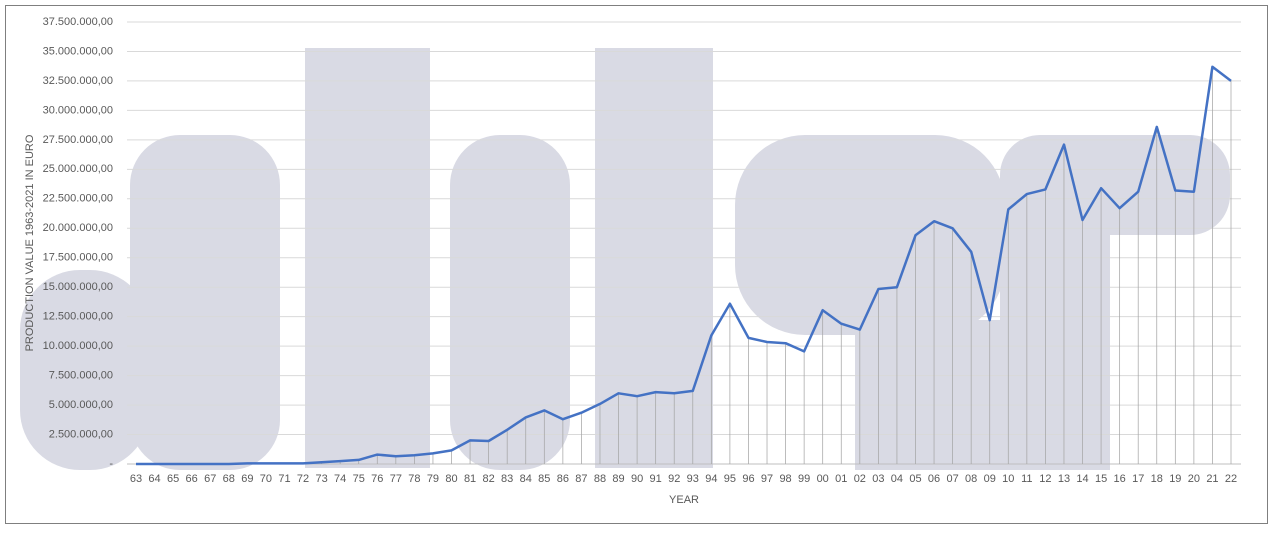 The width and height of the screenshot is (1274, 540). Describe the element at coordinates (1212, 479) in the screenshot. I see `x-tick-label: 21` at that location.